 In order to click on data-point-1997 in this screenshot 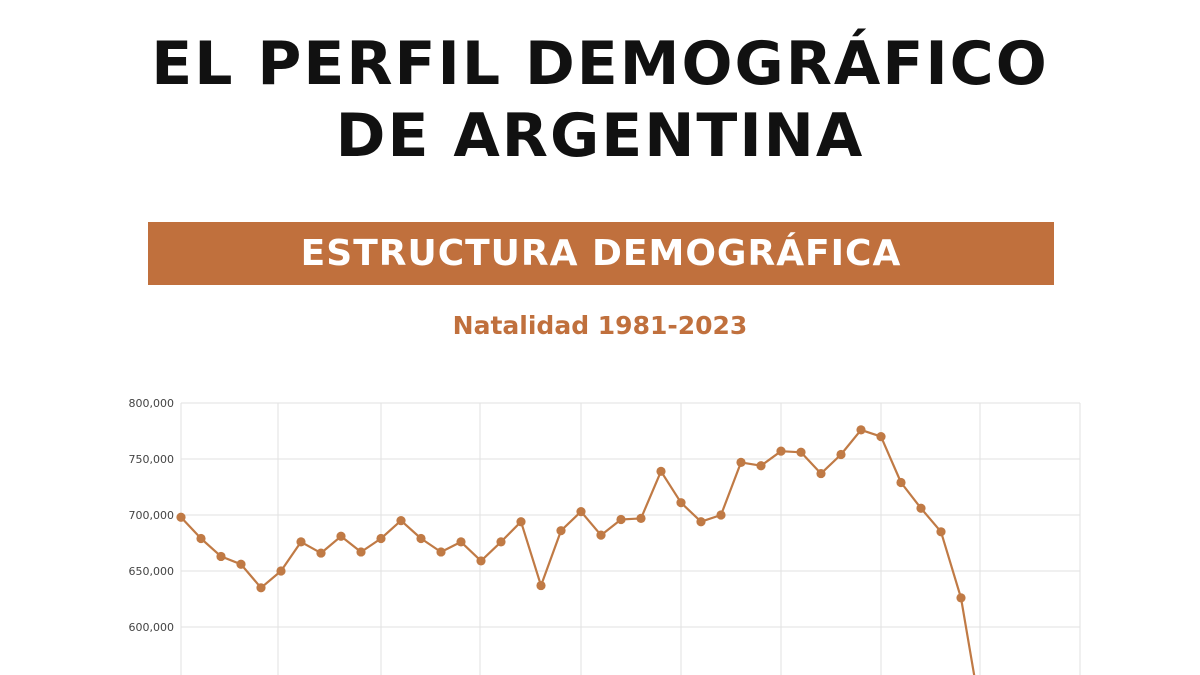, I will do `click(501, 542)`.